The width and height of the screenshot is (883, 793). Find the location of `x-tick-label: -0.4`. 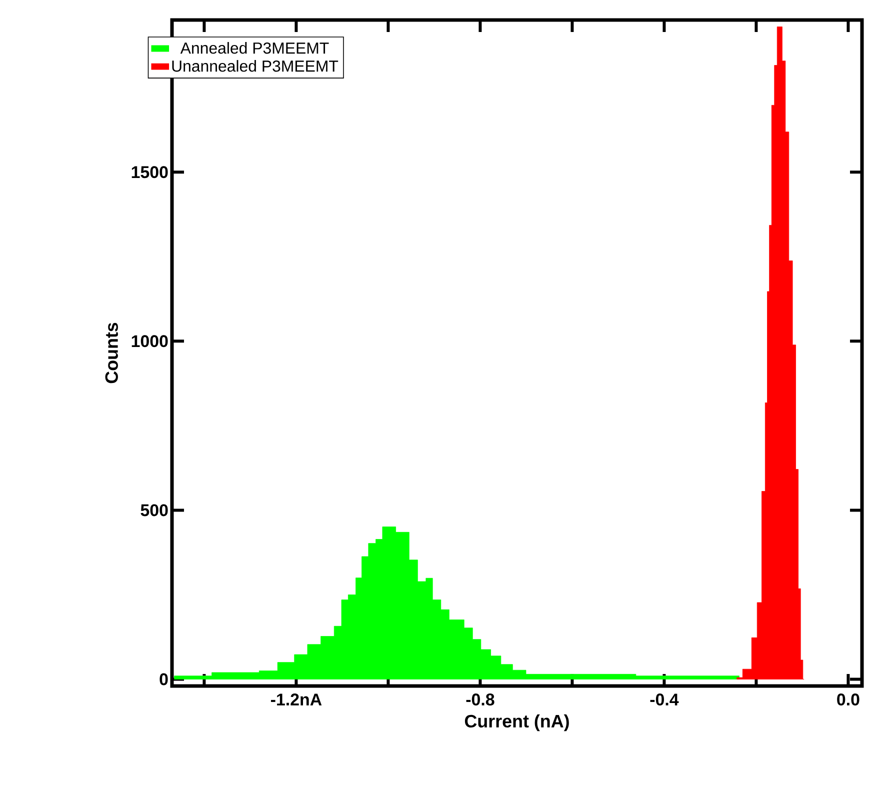

x-tick-label: -0.4 is located at coordinates (664, 700).